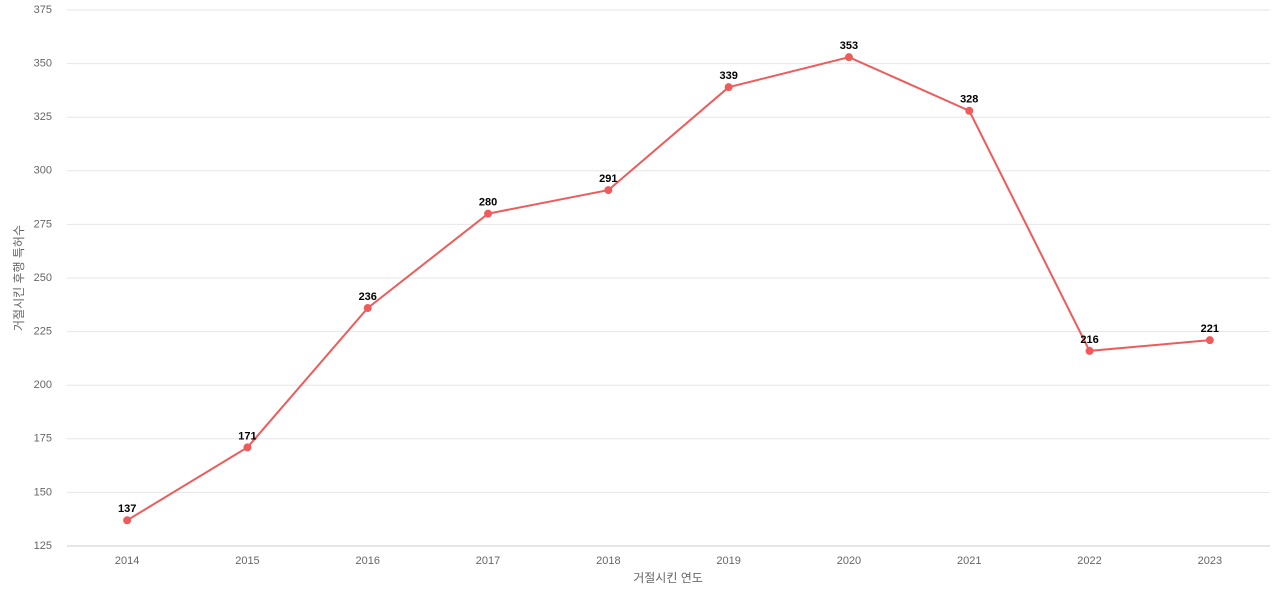 The height and width of the screenshot is (600, 1280). What do you see at coordinates (488, 561) in the screenshot?
I see `x-tick-label: 2017` at bounding box center [488, 561].